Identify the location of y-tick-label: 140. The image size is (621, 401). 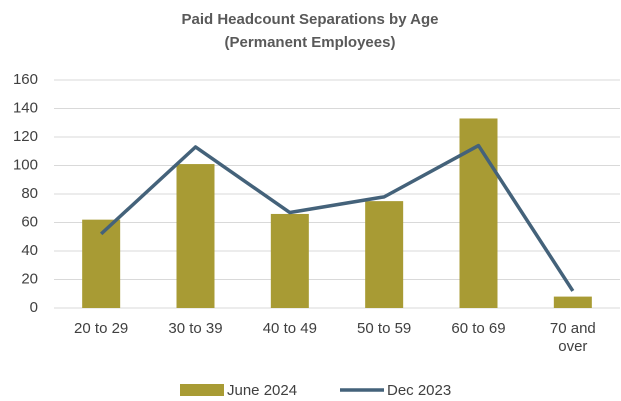
(25, 107).